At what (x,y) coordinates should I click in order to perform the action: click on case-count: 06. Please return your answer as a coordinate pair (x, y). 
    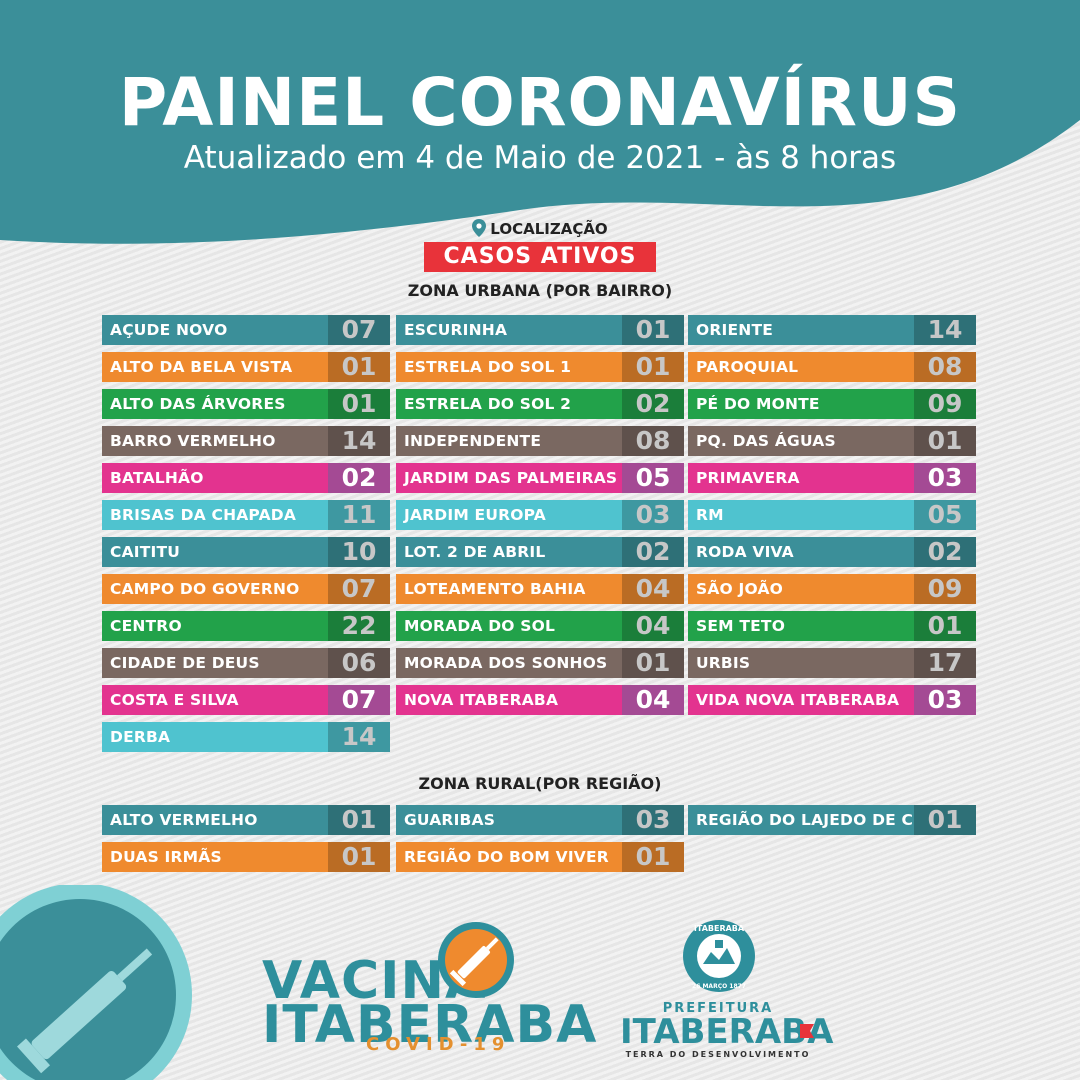
    Looking at the image, I should click on (359, 663).